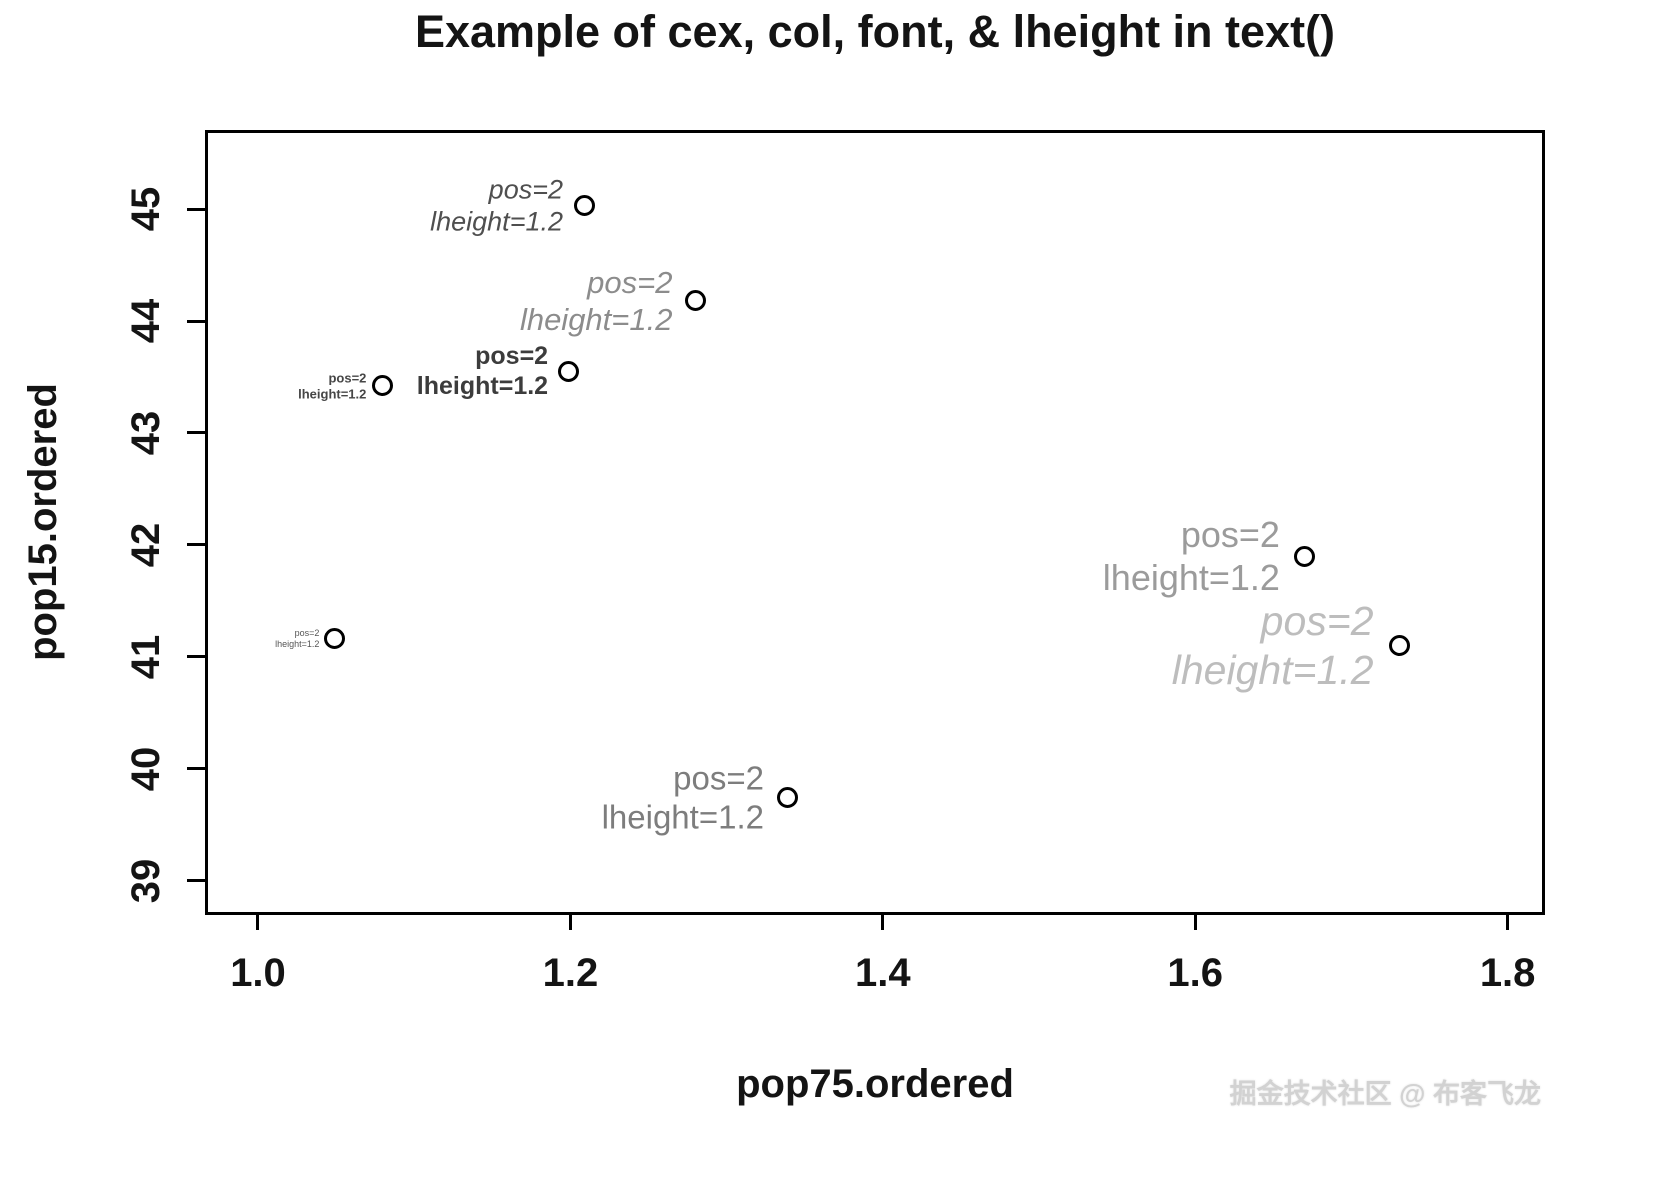  Describe the element at coordinates (146, 433) in the screenshot. I see `y-axis-tick-label: 43` at that location.